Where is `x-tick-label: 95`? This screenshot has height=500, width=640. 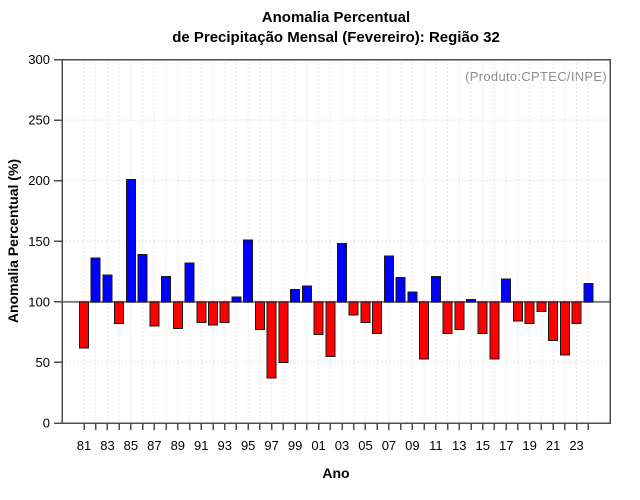
x-tick-label: 95 is located at coordinates (248, 445).